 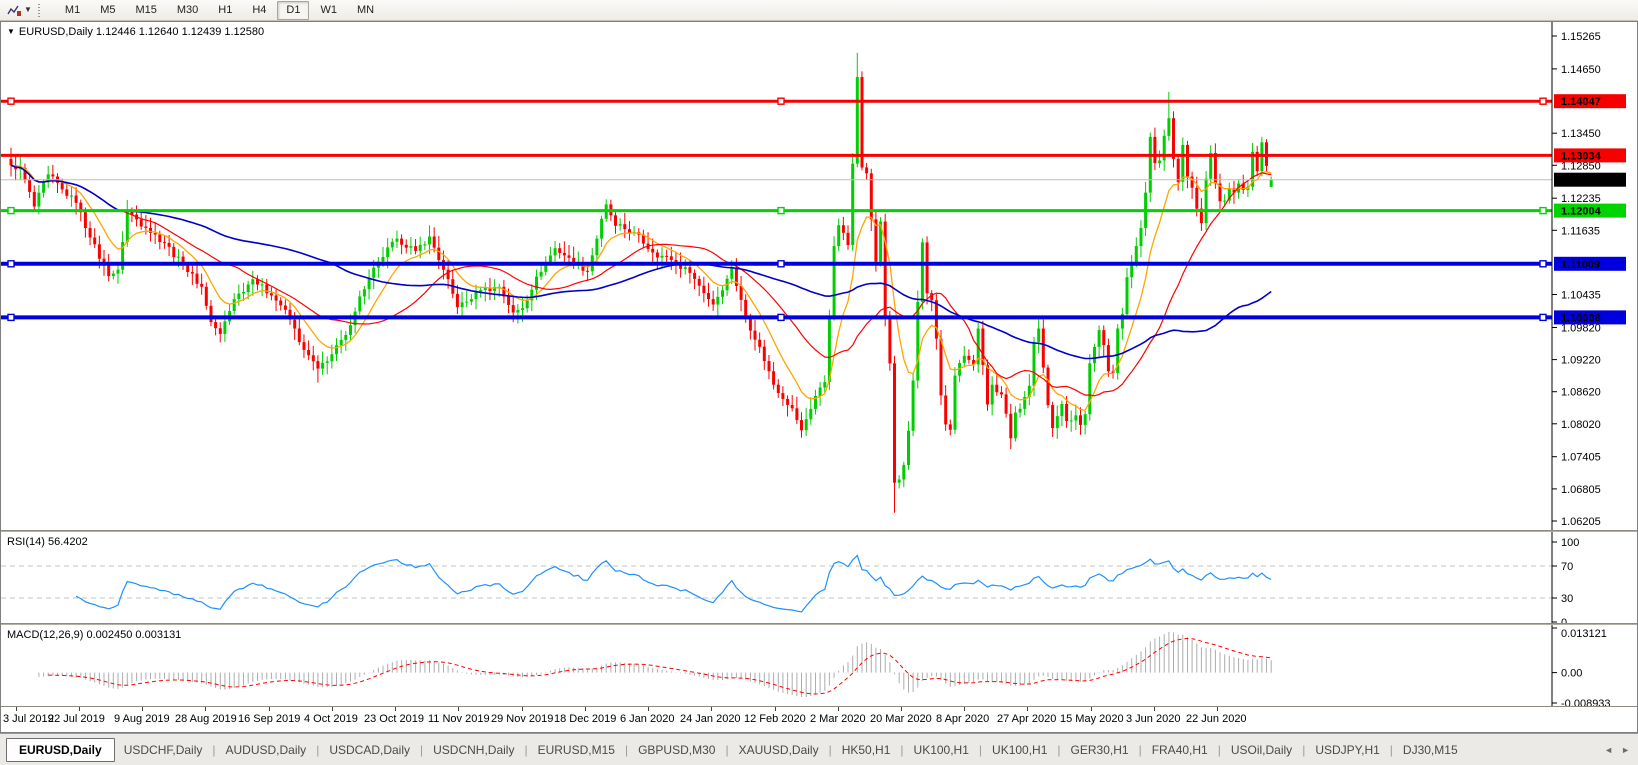 What do you see at coordinates (1581, 425) in the screenshot?
I see `svg-text: 1.08020` at bounding box center [1581, 425].